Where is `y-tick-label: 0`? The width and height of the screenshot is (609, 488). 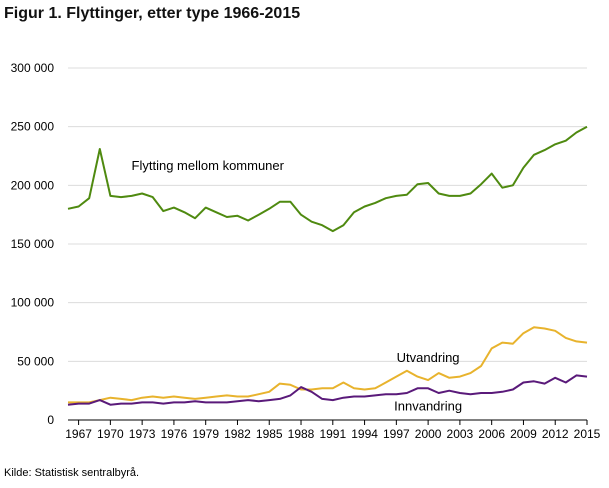
y-tick-label: 0 is located at coordinates (50, 420).